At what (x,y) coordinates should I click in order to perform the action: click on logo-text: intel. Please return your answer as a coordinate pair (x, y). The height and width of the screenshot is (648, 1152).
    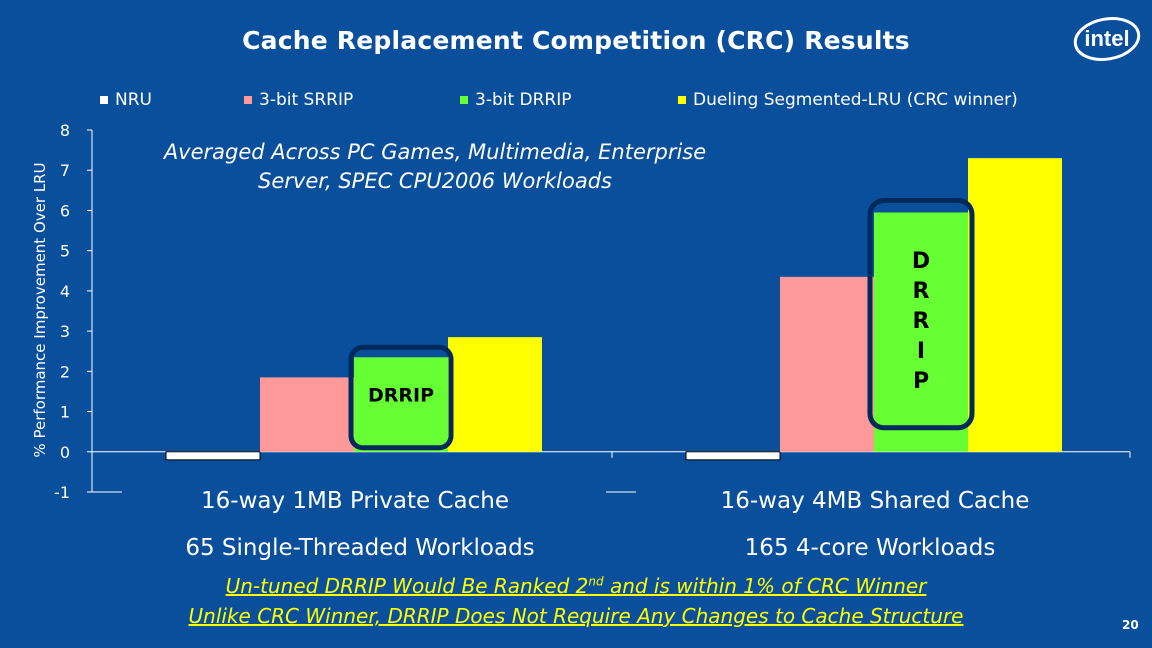
    Looking at the image, I should click on (1106, 38).